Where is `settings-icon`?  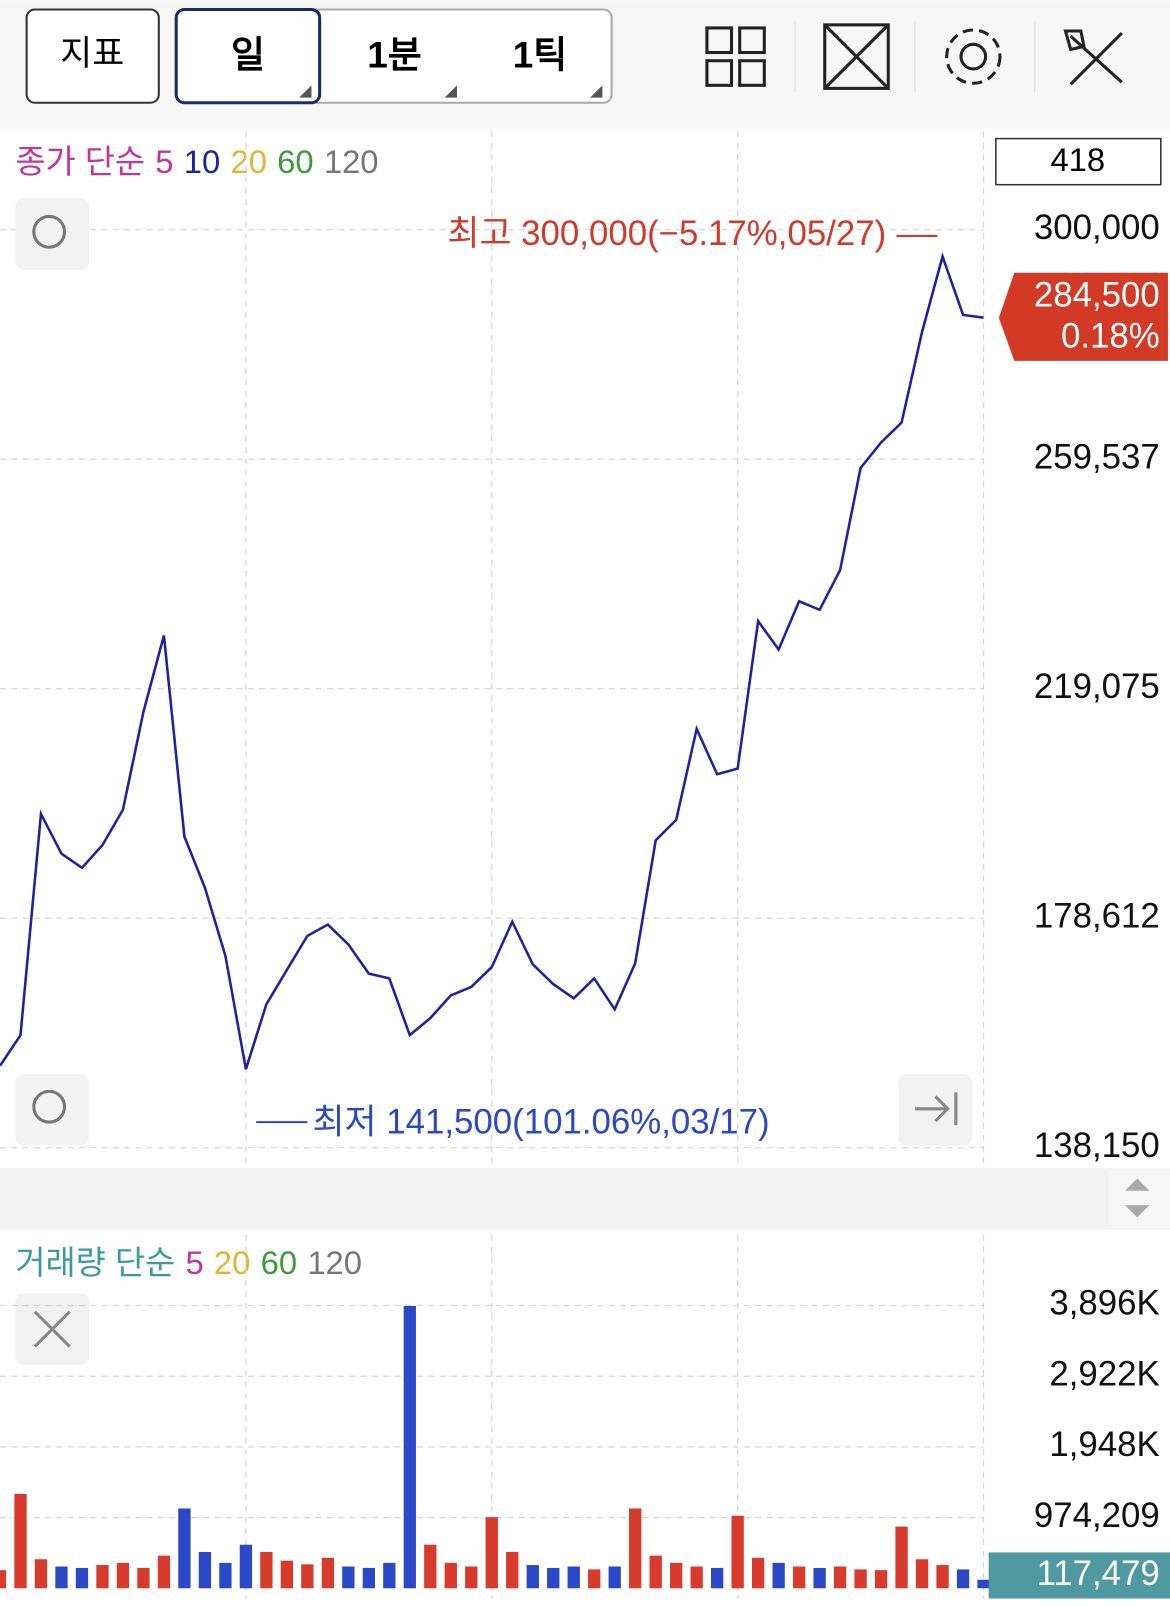
settings-icon is located at coordinates (973, 56).